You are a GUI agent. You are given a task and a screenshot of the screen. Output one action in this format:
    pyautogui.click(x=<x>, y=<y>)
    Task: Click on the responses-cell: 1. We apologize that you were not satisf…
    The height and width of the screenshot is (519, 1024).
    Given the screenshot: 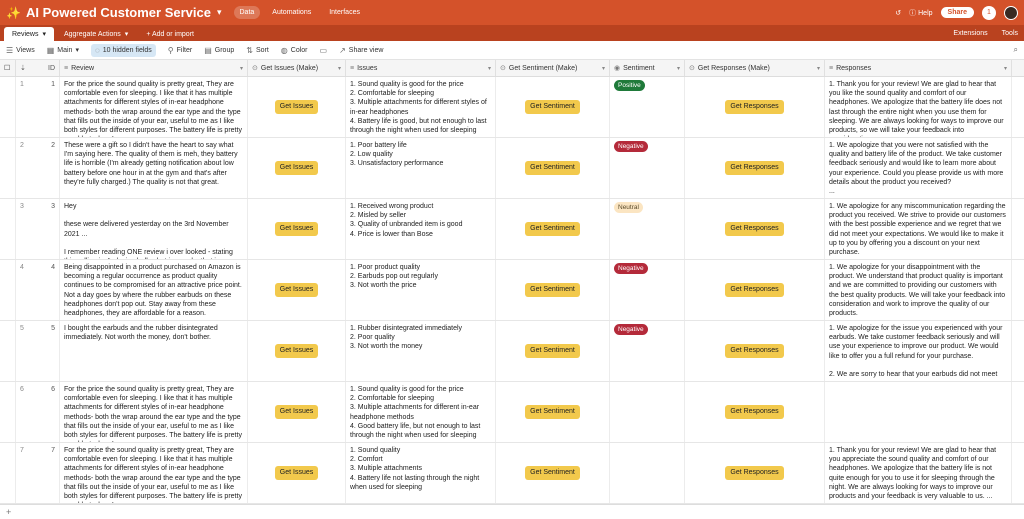 What is the action you would take?
    pyautogui.click(x=918, y=168)
    